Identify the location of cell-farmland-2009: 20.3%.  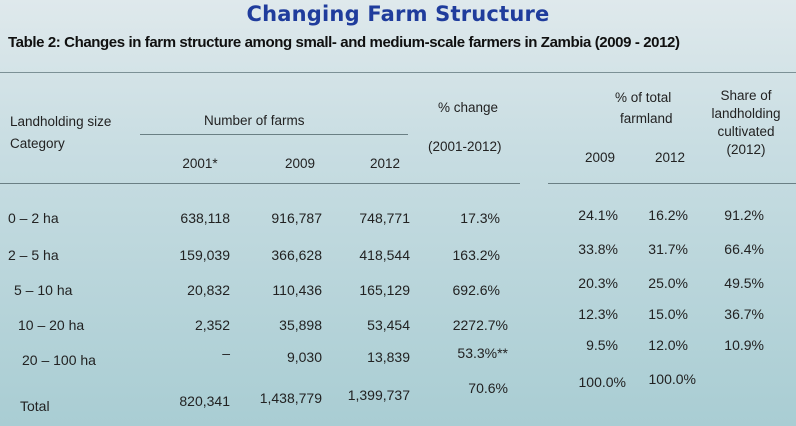
(598, 283).